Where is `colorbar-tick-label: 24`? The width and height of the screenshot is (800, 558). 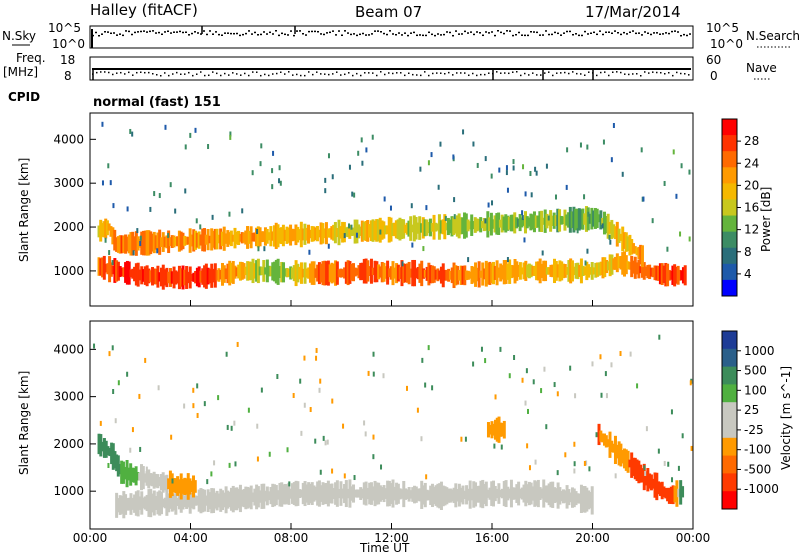 colorbar-tick-label: 24 is located at coordinates (751, 163).